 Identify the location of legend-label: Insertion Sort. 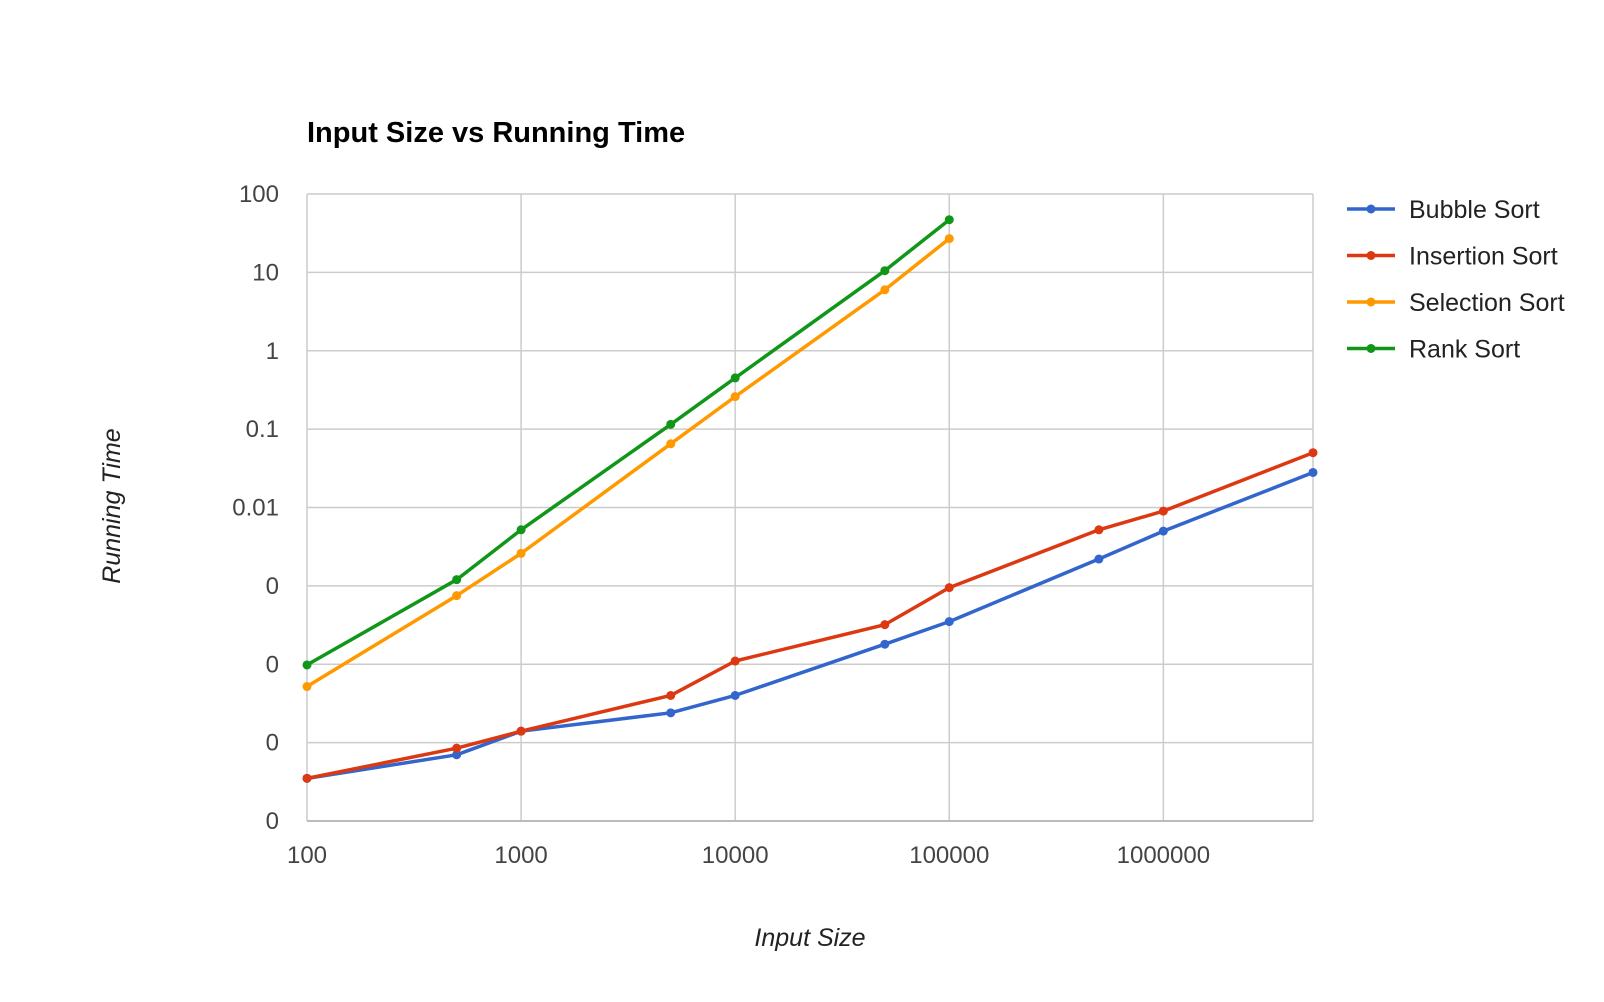
(1483, 257).